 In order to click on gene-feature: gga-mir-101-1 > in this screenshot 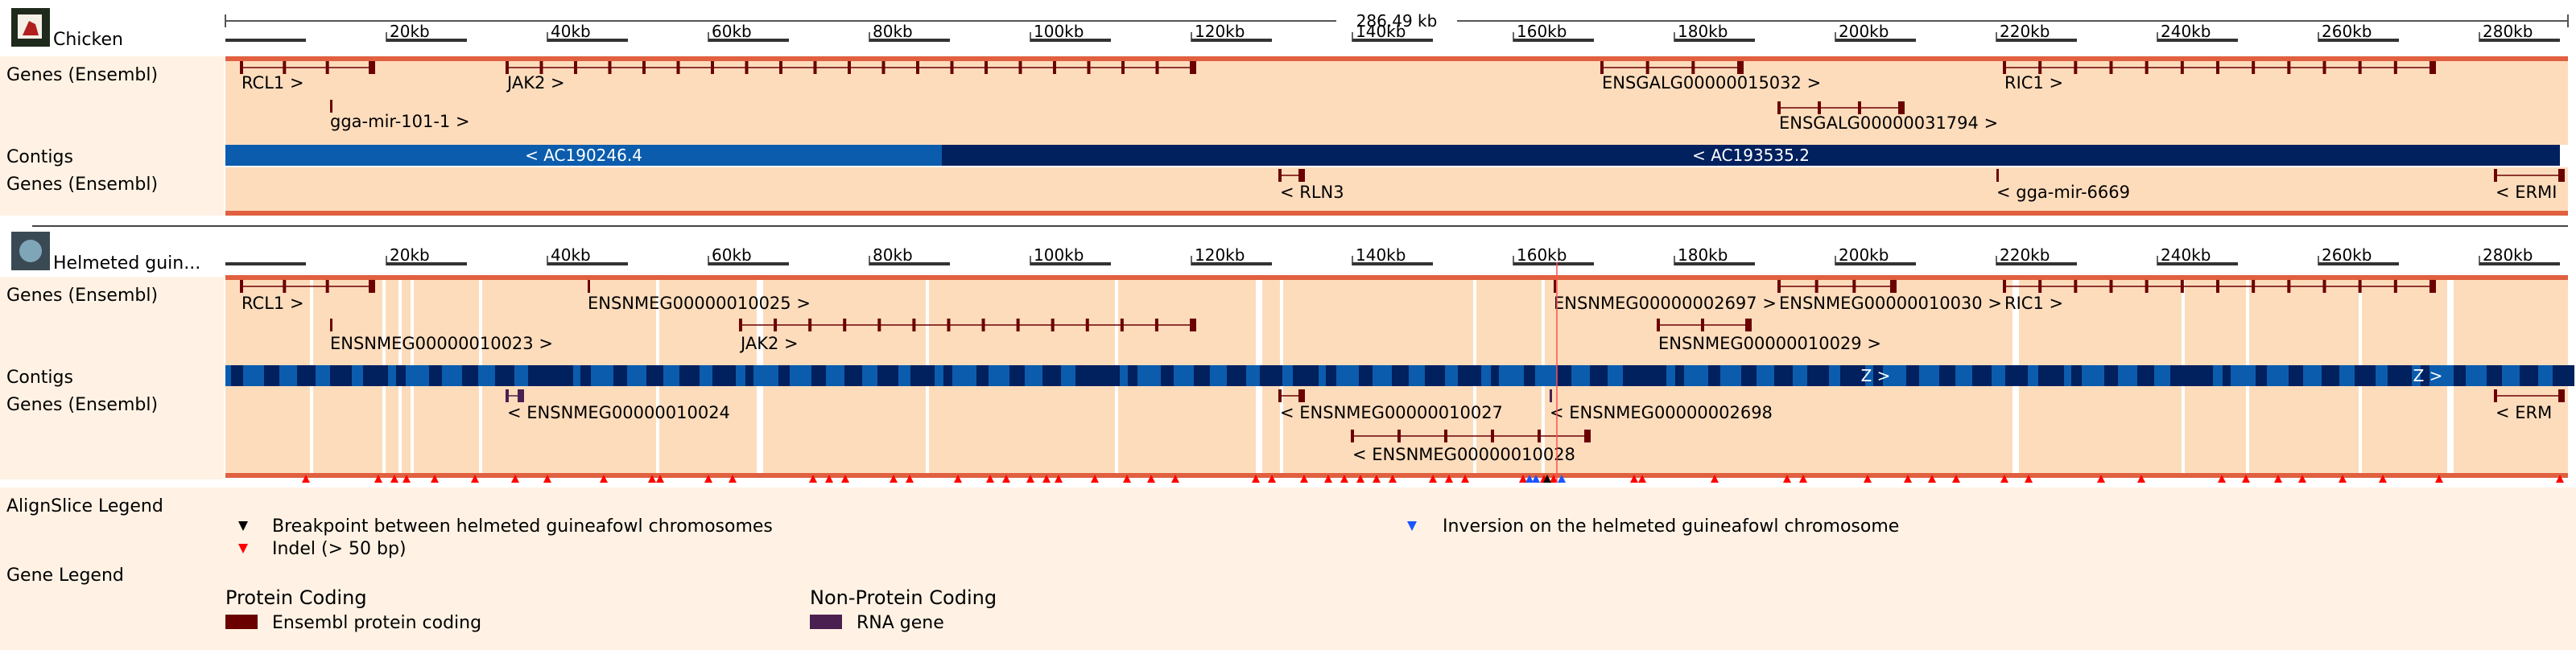, I will do `click(400, 115)`.